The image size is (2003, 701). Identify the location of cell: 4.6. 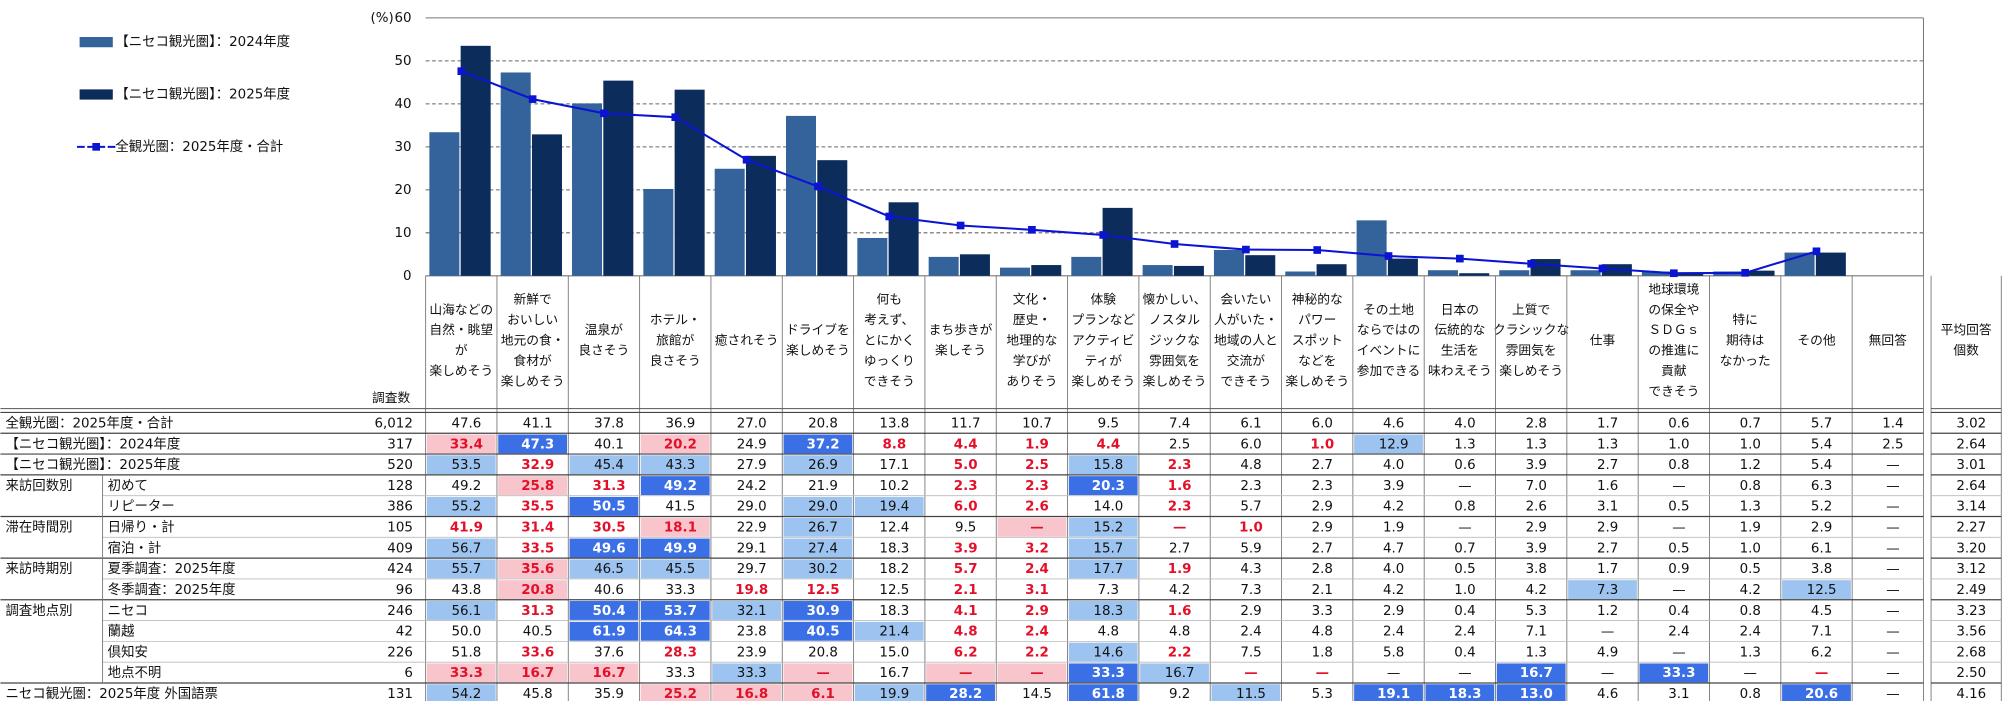
(1393, 423).